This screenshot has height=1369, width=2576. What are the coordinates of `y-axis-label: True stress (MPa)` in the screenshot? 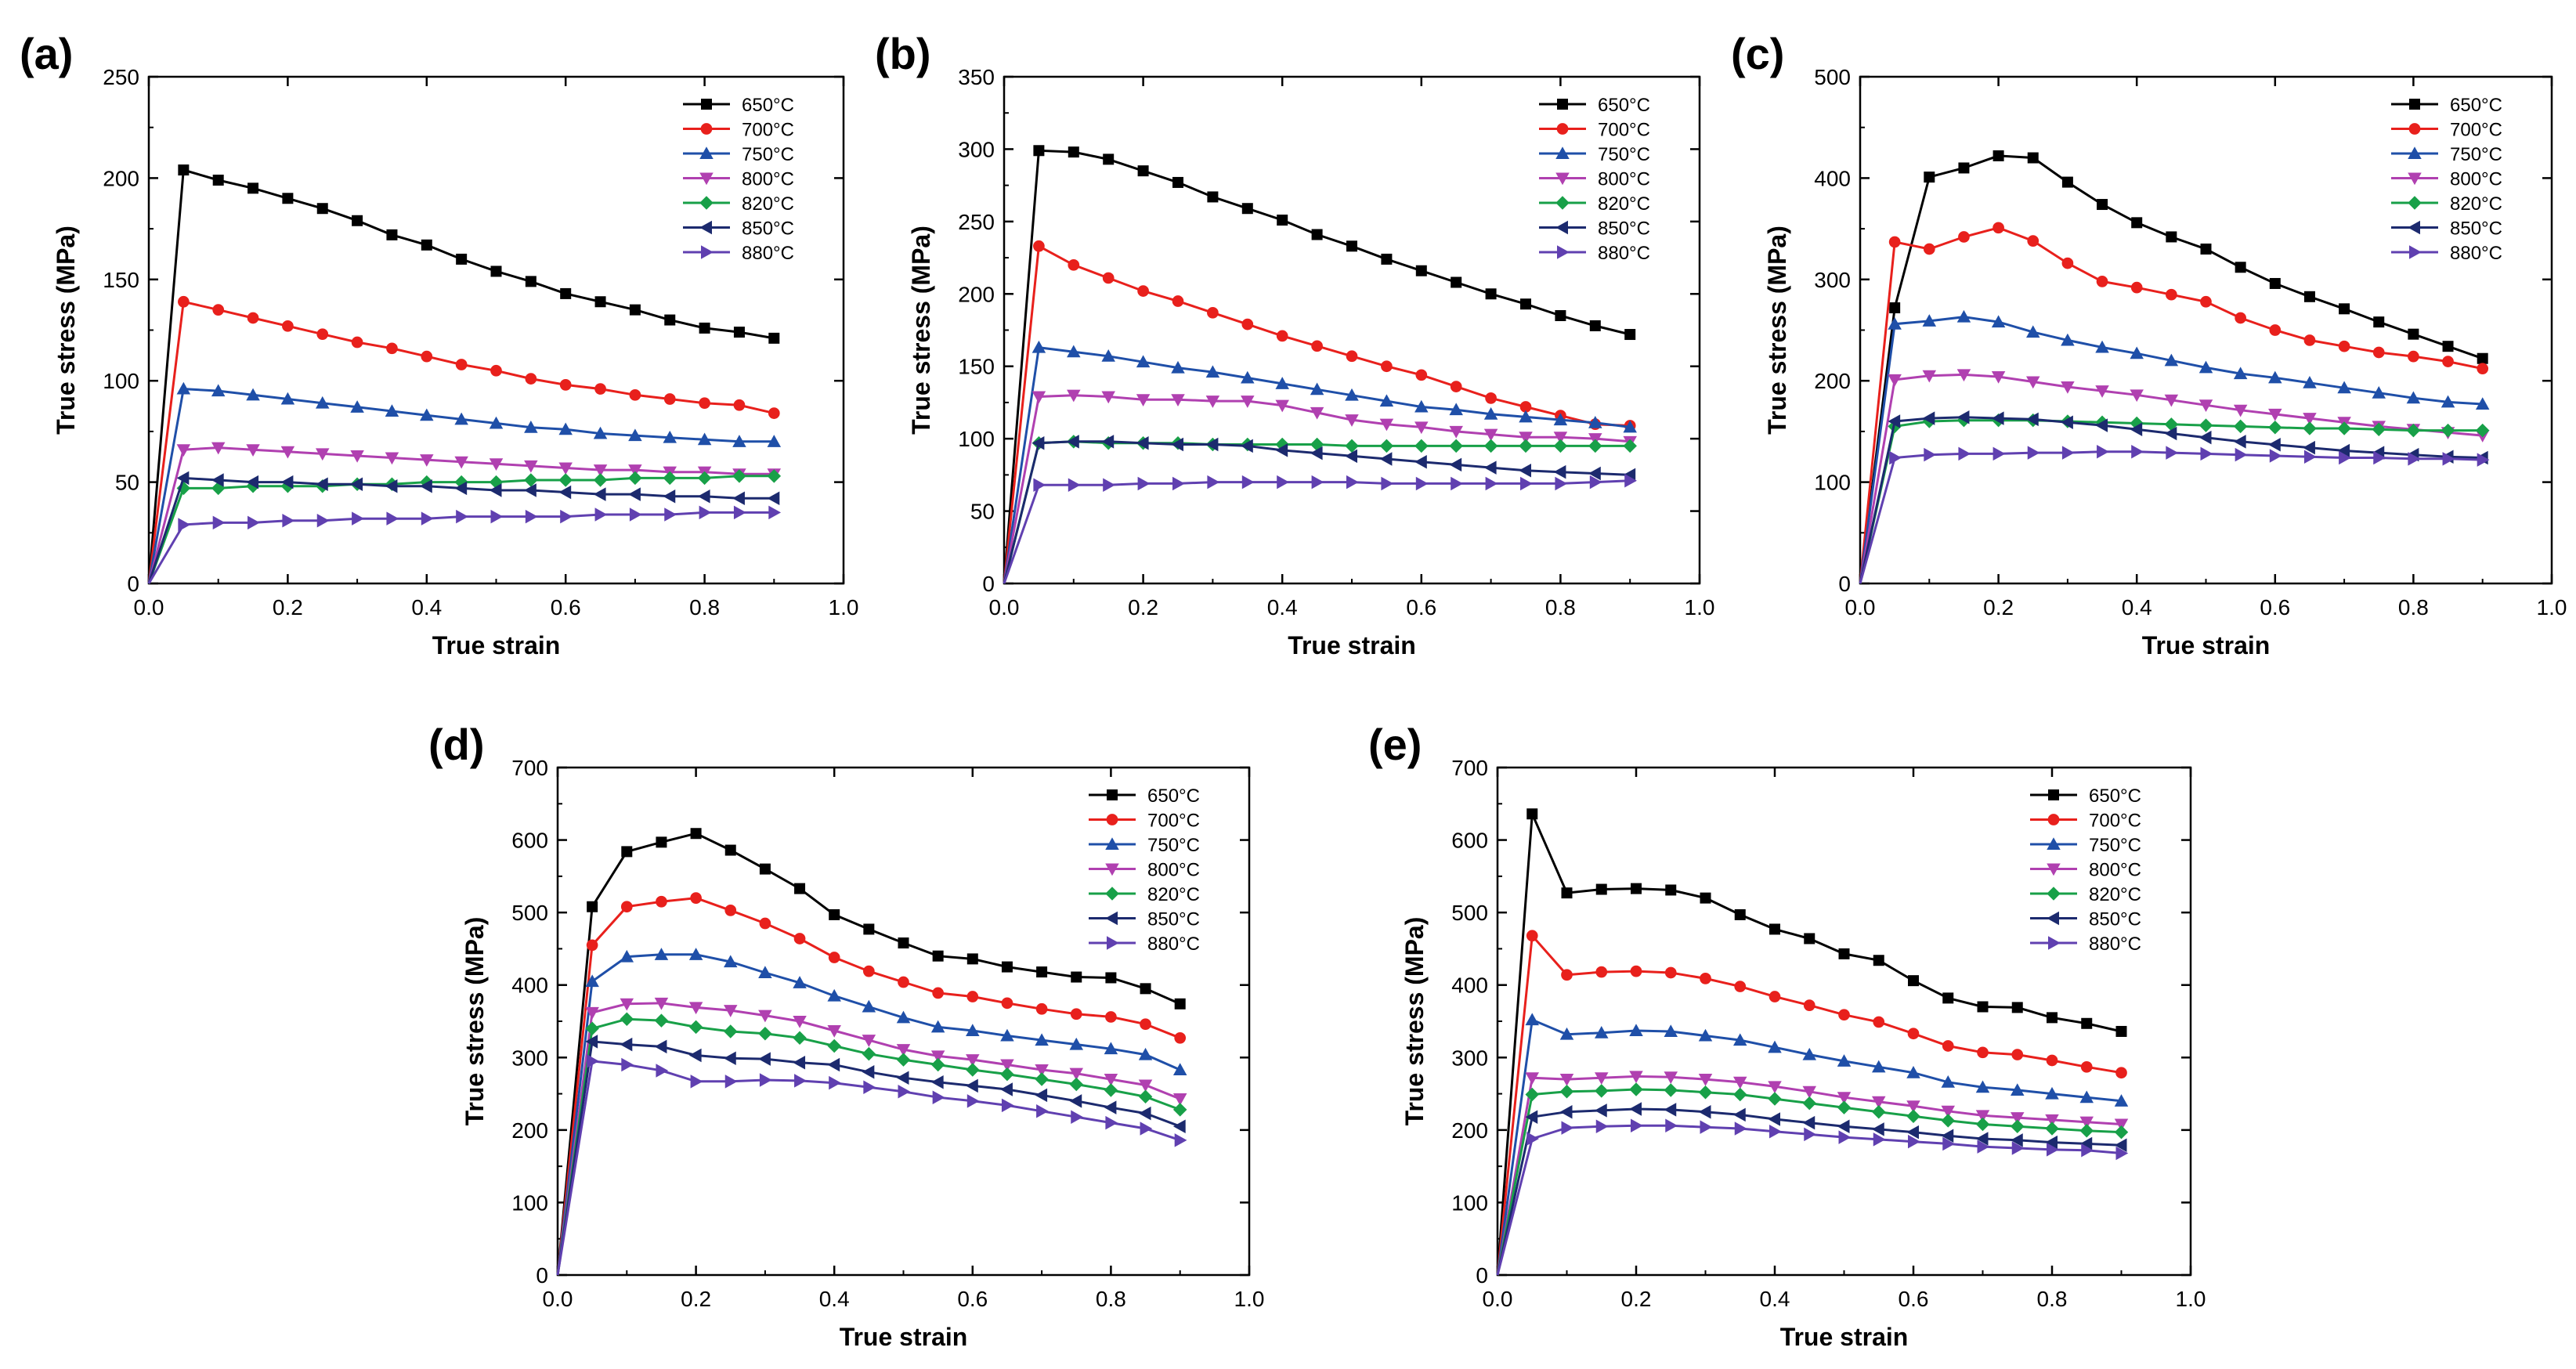 It's located at (475, 1021).